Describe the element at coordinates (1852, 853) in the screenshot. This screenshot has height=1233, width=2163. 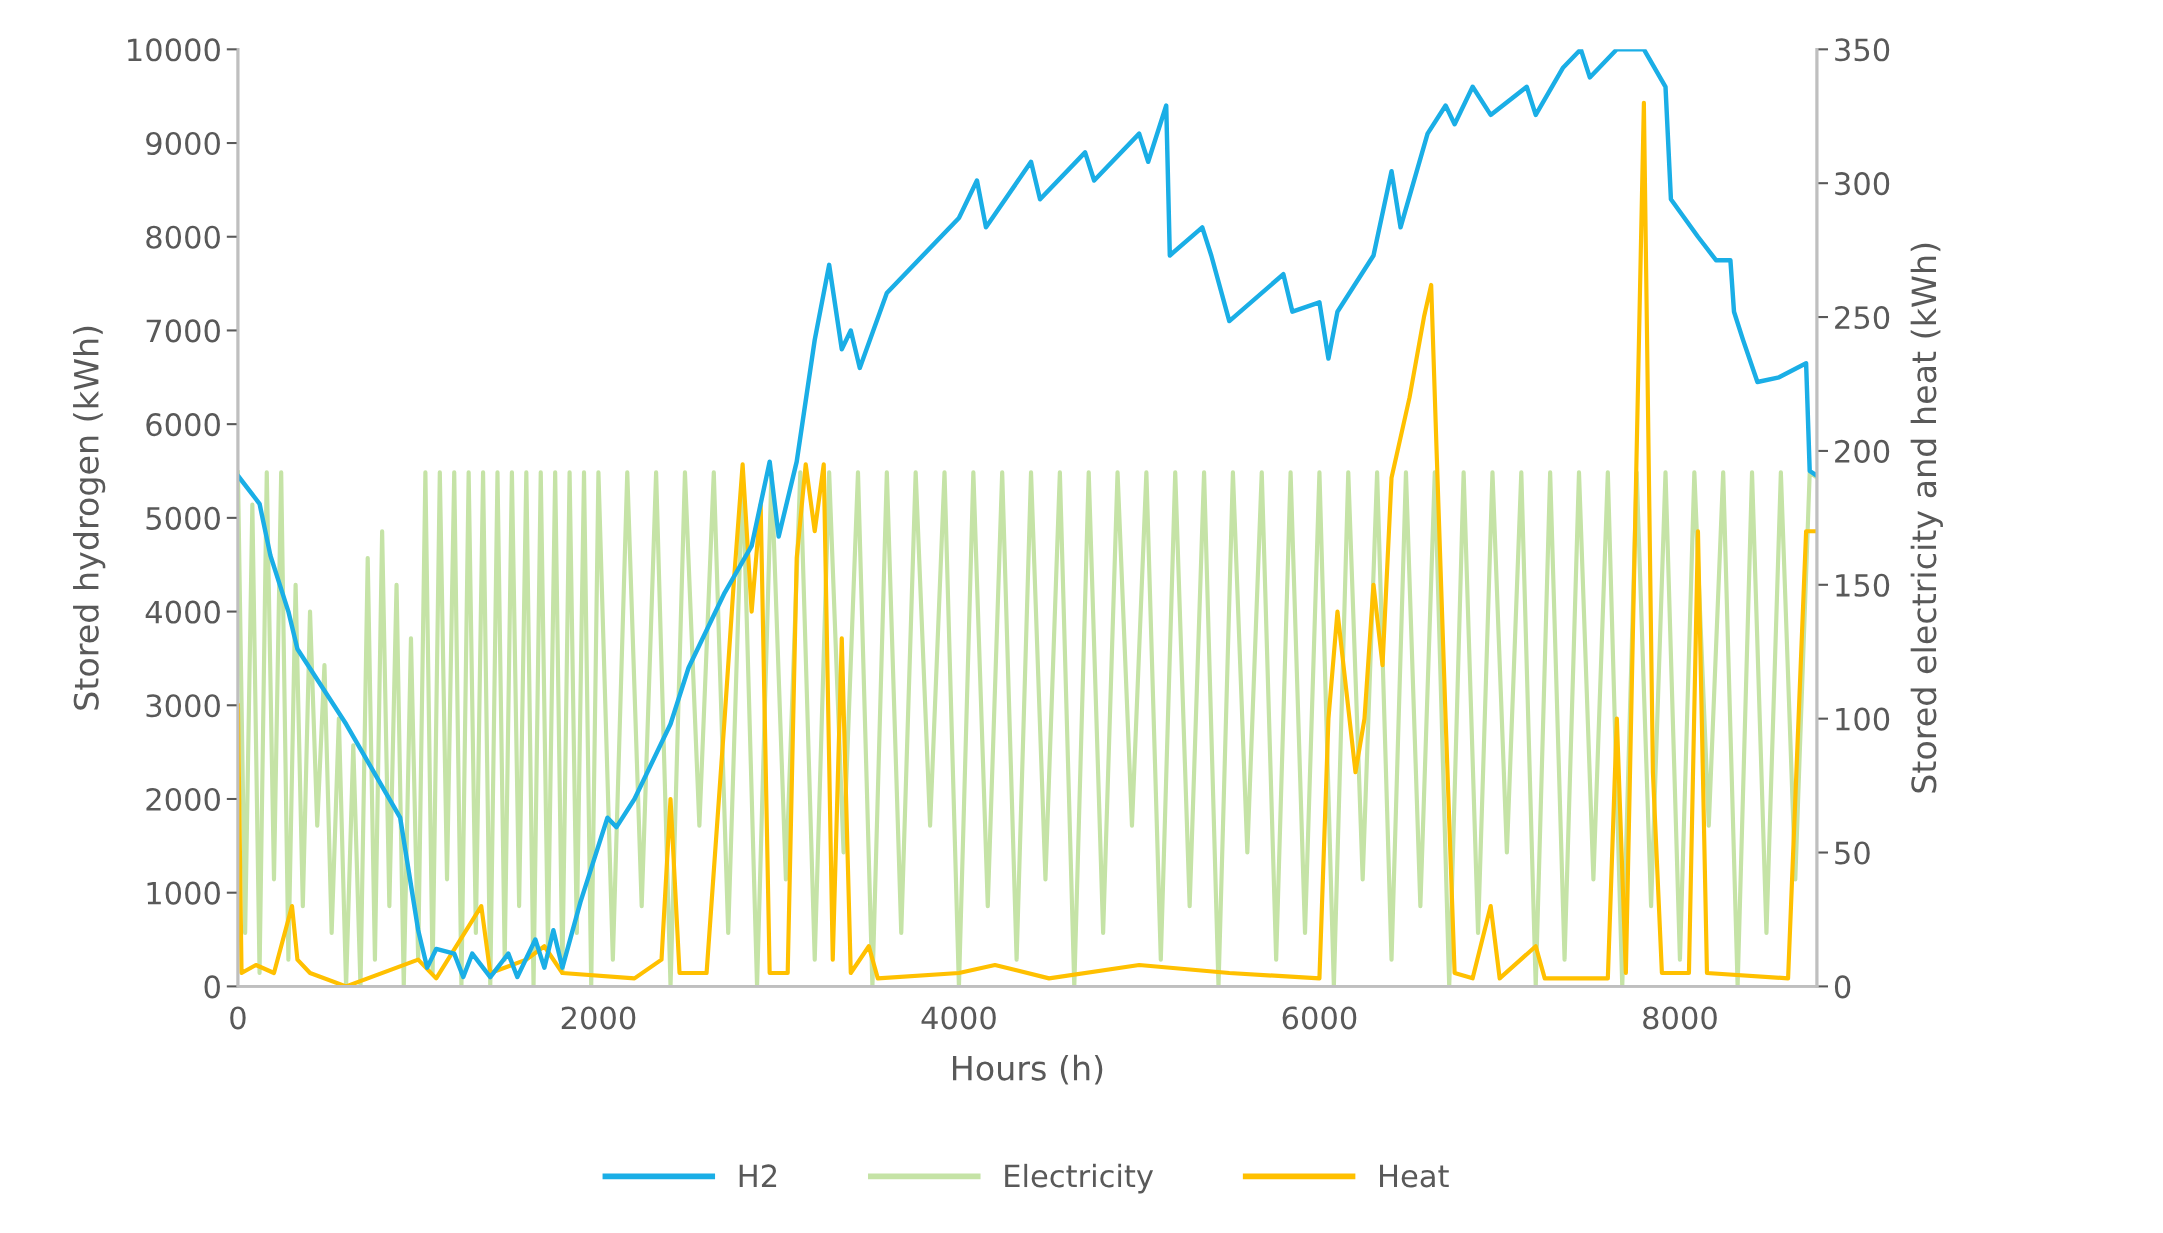
I see `y2-tick-label: 50` at that location.